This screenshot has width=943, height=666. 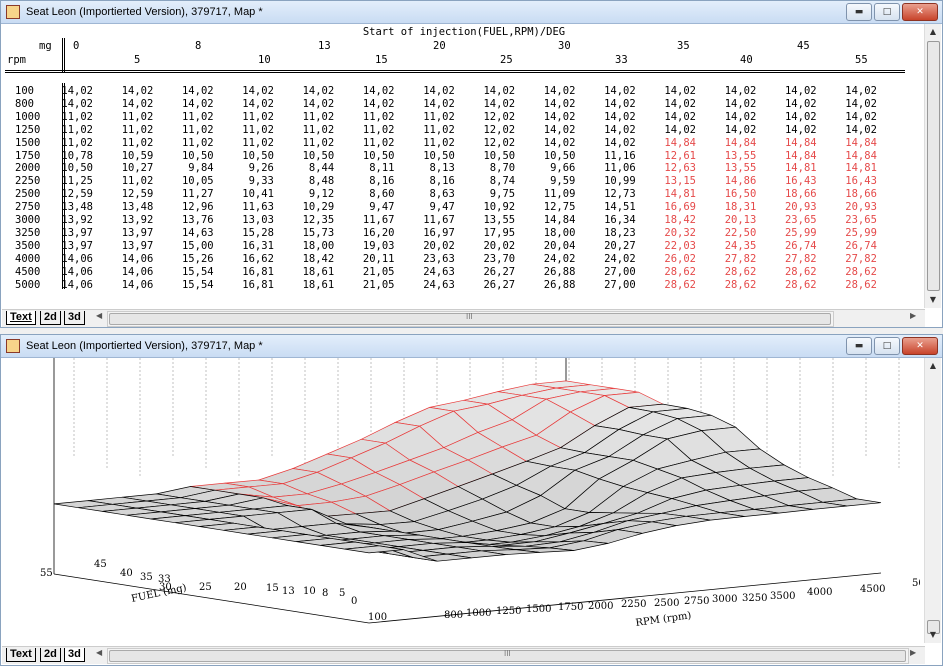 What do you see at coordinates (318, 207) in the screenshot?
I see `table-cell: 10,29` at bounding box center [318, 207].